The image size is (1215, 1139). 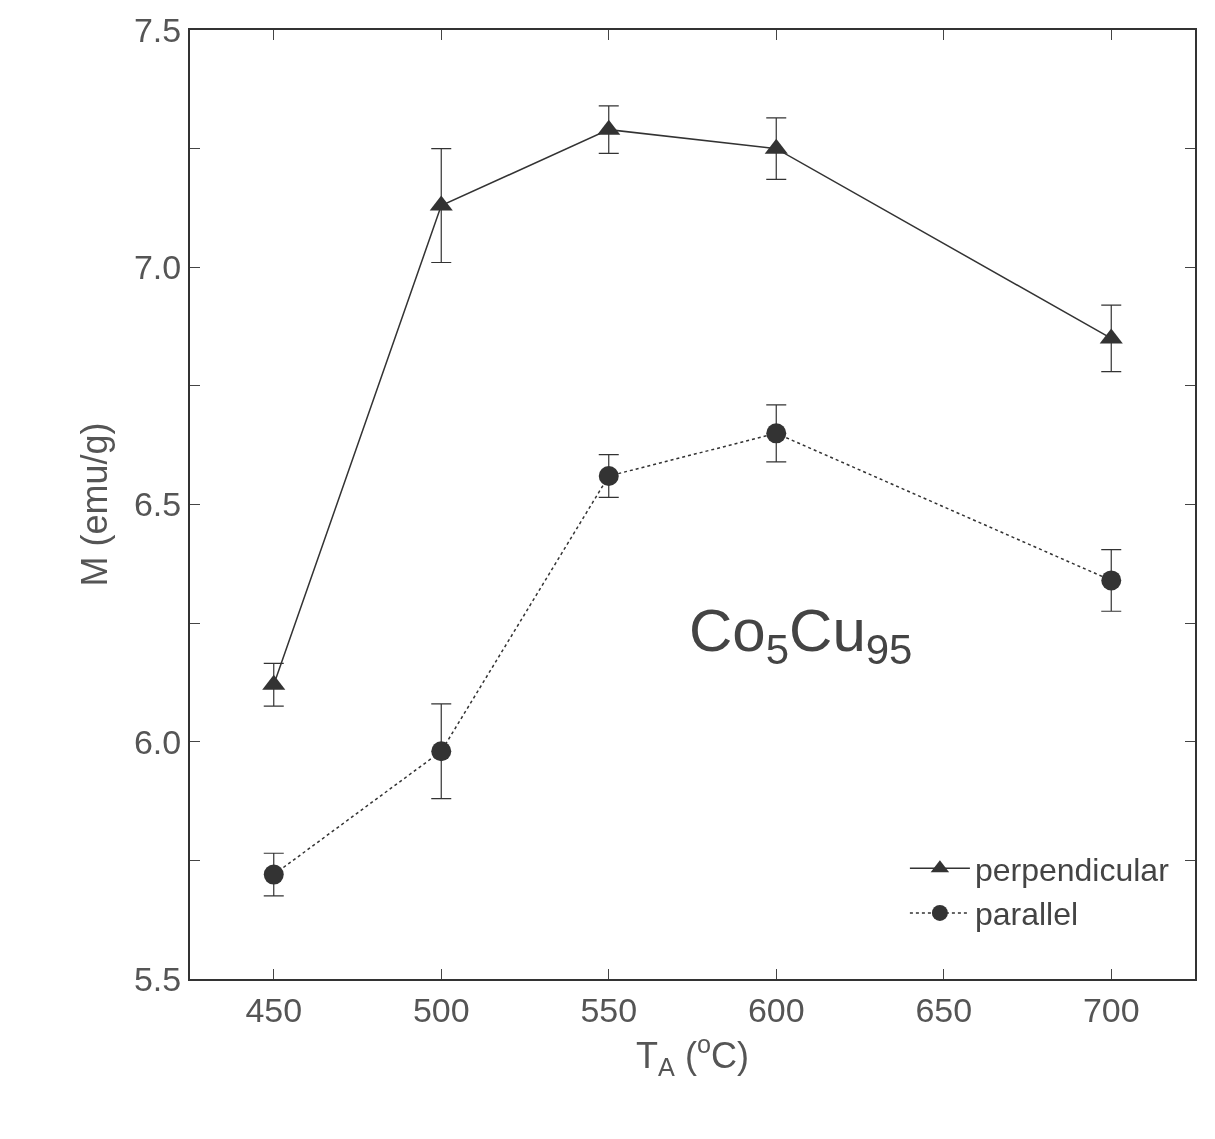 What do you see at coordinates (274, 1009) in the screenshot?
I see `x-tick-label: 450` at bounding box center [274, 1009].